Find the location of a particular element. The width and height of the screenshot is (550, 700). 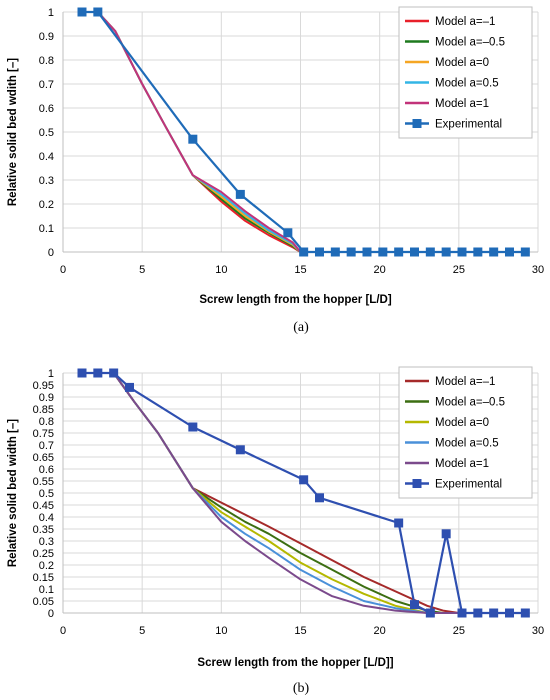

y-tick-label-b-9: 0.45 is located at coordinates (43, 506).